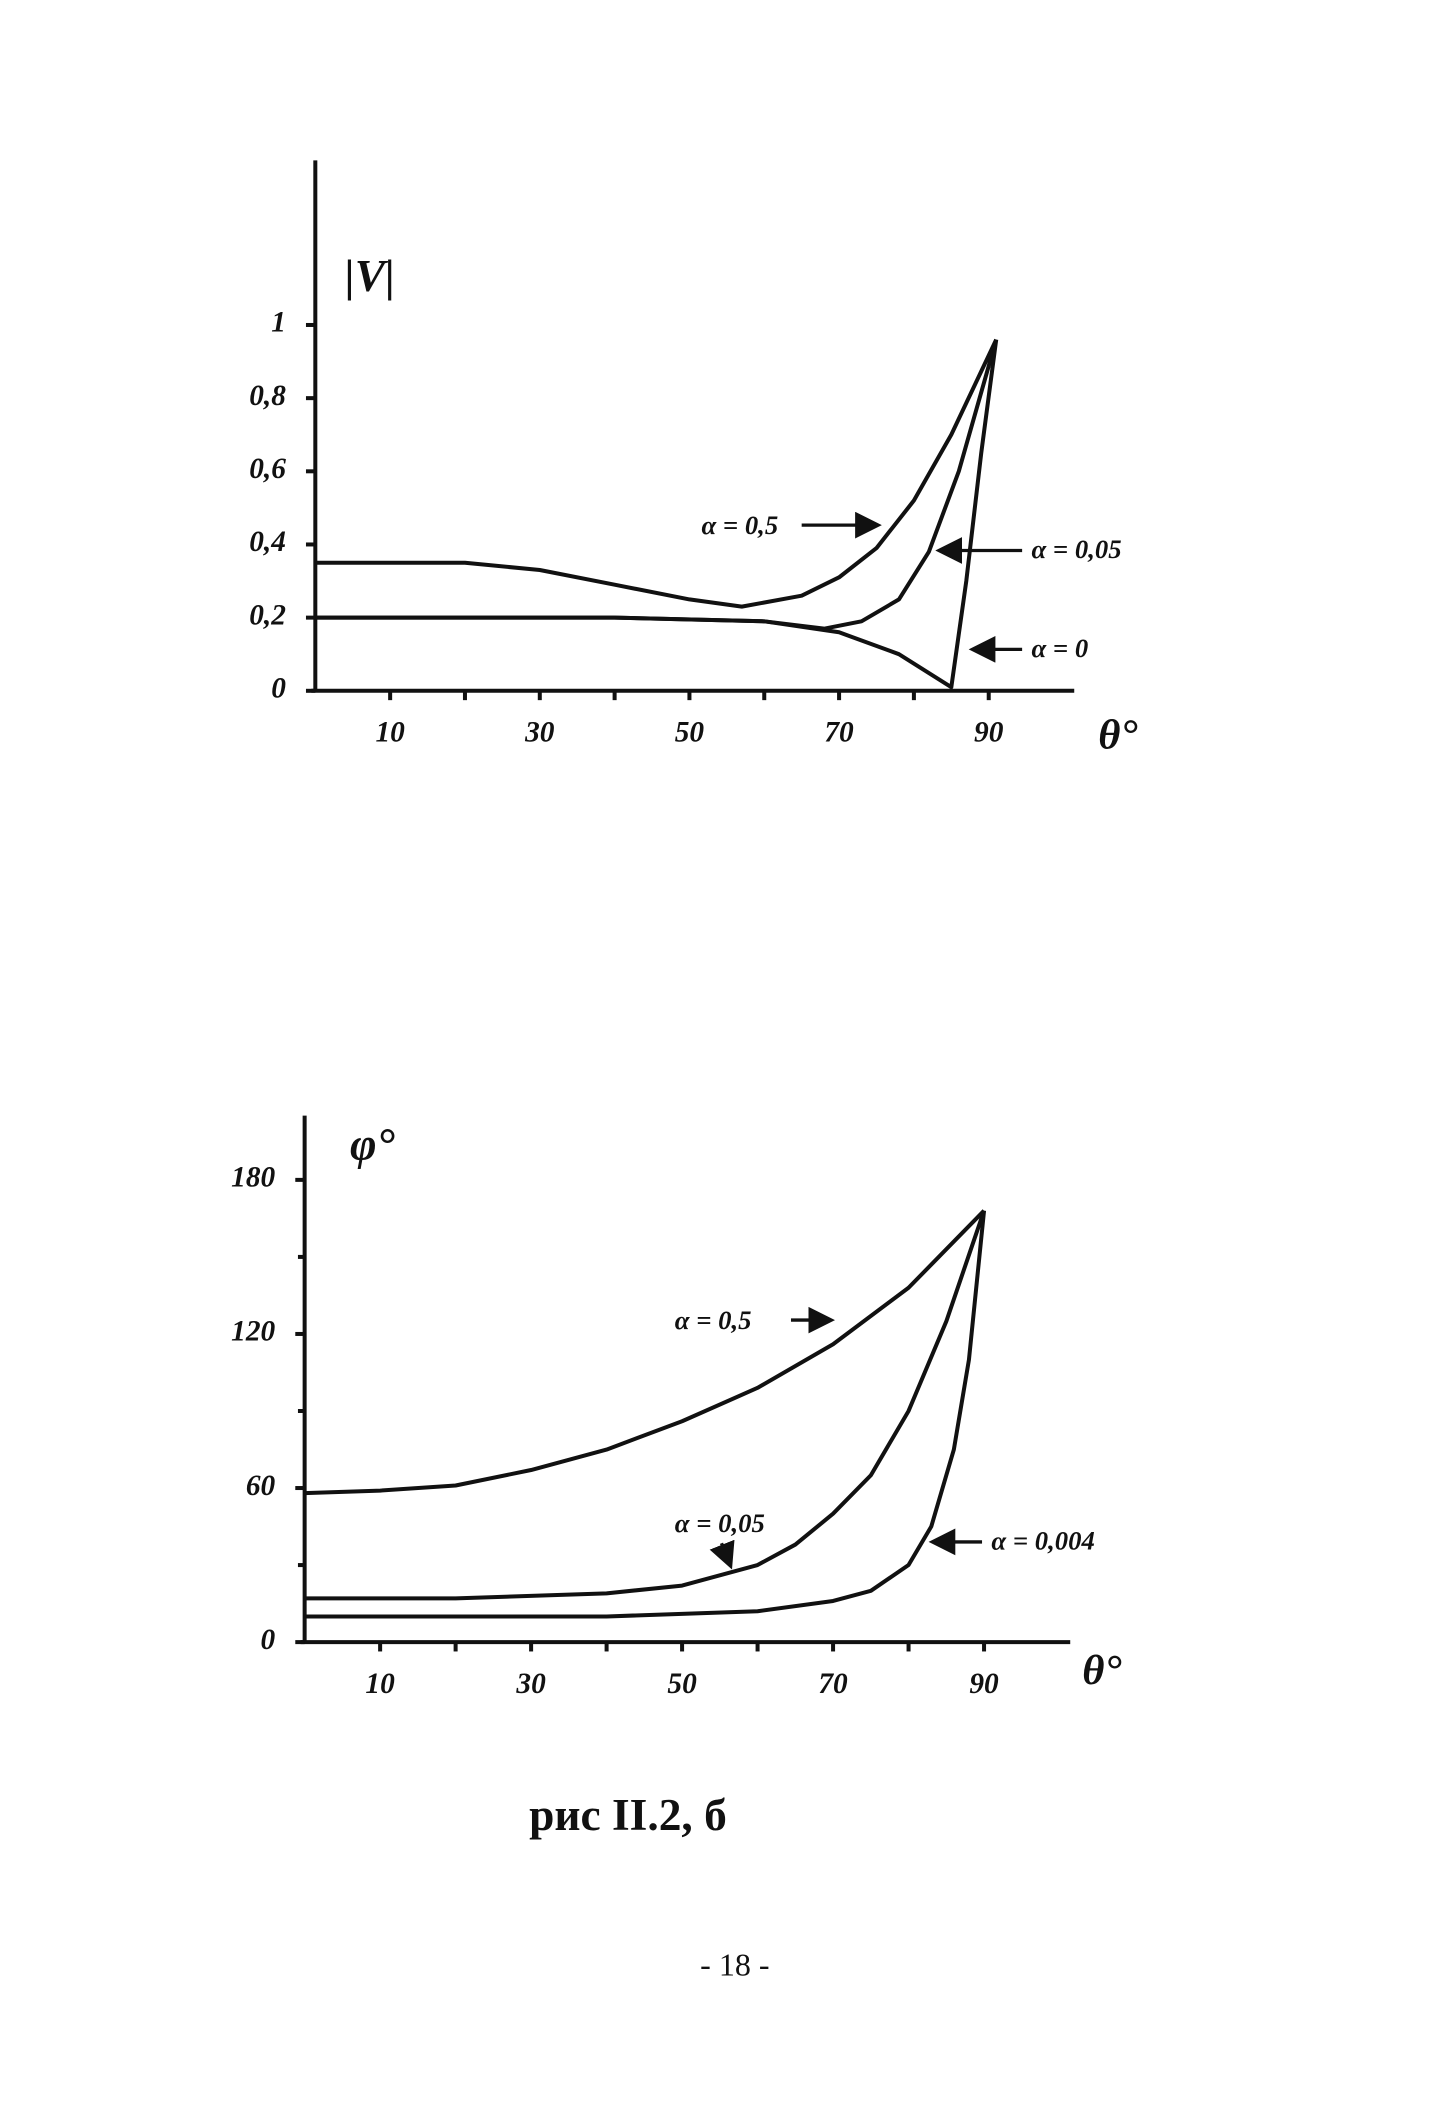 This screenshot has height=2121, width=1443. Describe the element at coordinates (372, 1145) in the screenshot. I see `y-axis-label: φ°` at that location.